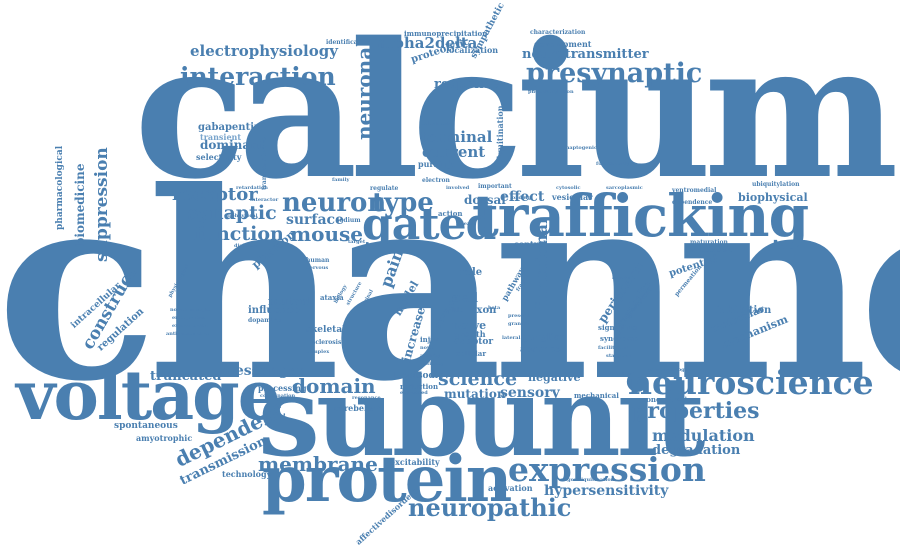 The image size is (900, 552). What do you see at coordinates (290, 301) in the screenshot?
I see `word-mutant: mutant` at bounding box center [290, 301].